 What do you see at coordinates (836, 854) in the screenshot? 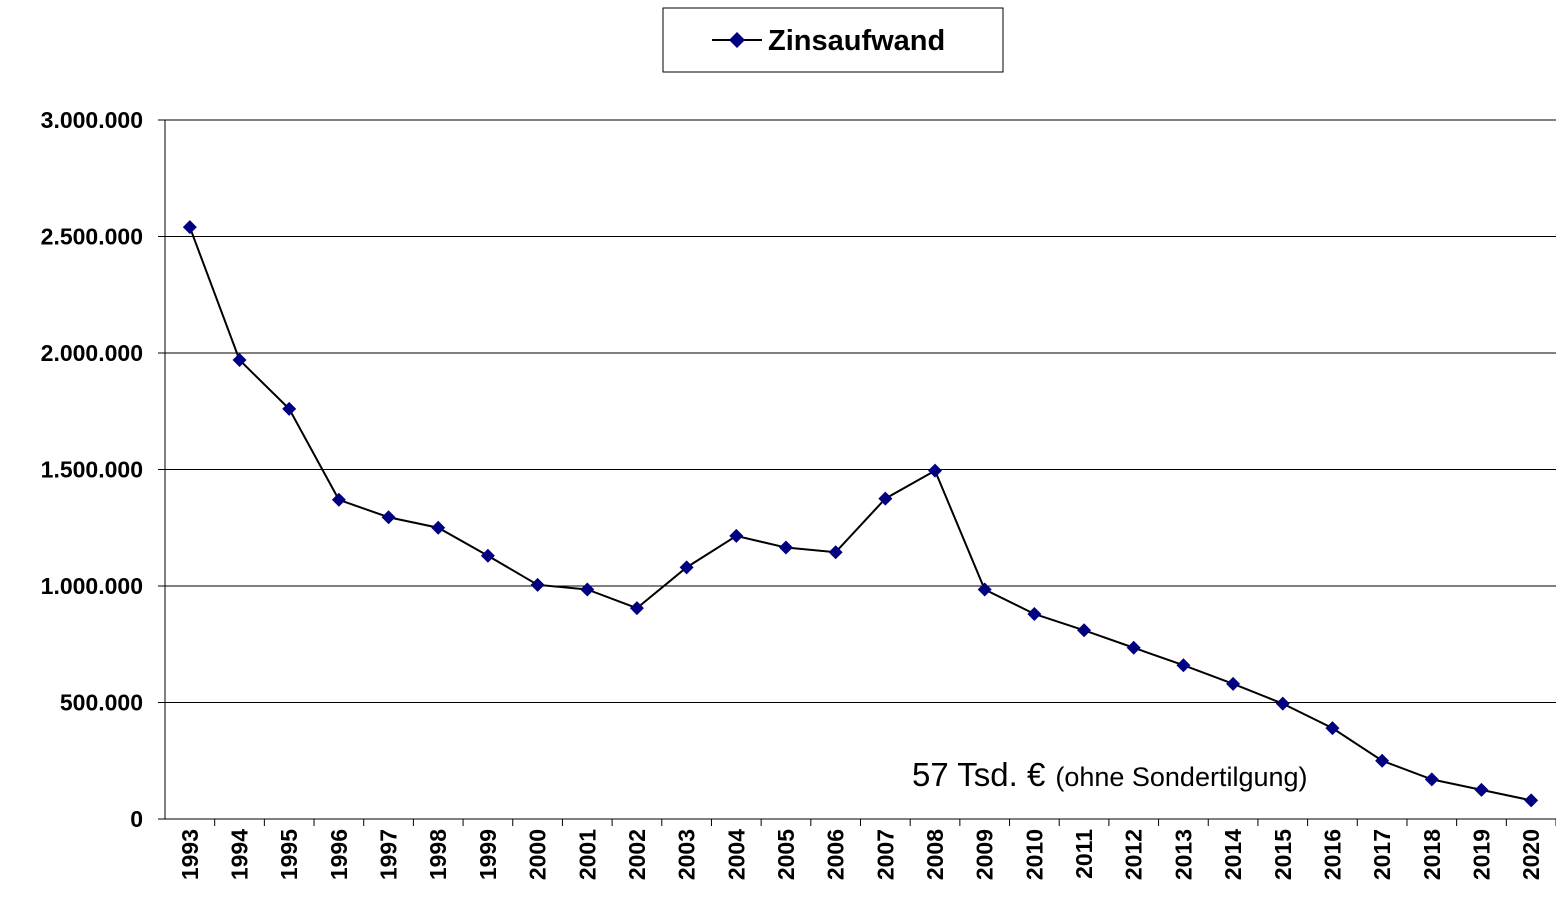
I see `x-tick-label: 2006` at bounding box center [836, 854].